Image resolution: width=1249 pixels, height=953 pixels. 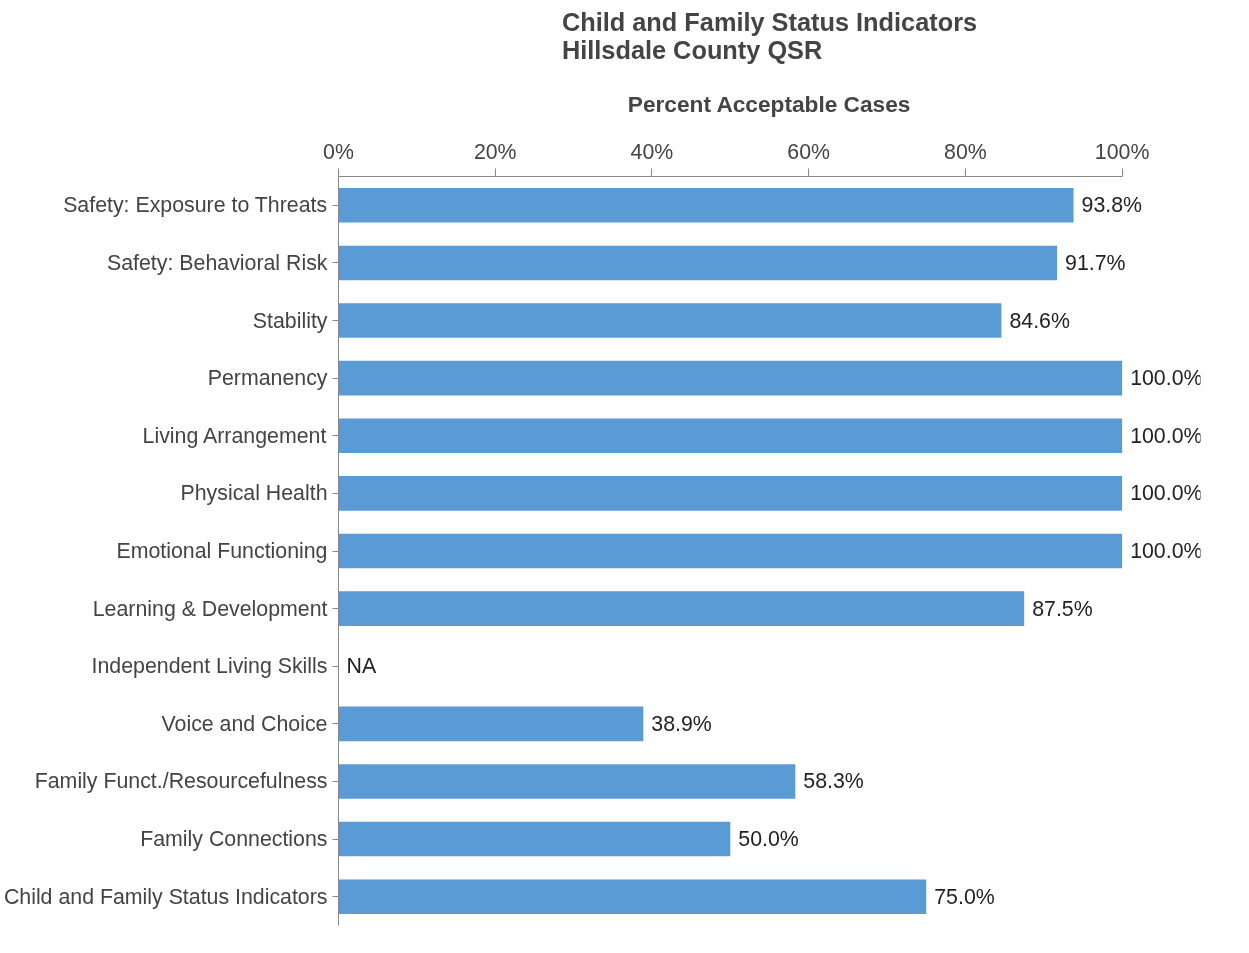 I want to click on x-tick-label: 40%, so click(x=652, y=151).